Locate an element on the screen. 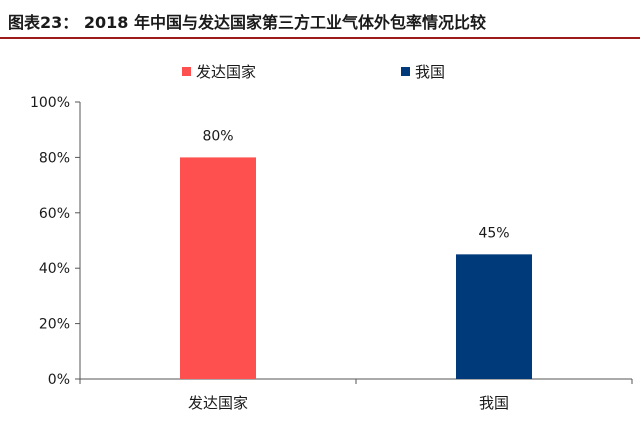 This screenshot has height=422, width=640. y-tick-label: 0% is located at coordinates (59, 380).